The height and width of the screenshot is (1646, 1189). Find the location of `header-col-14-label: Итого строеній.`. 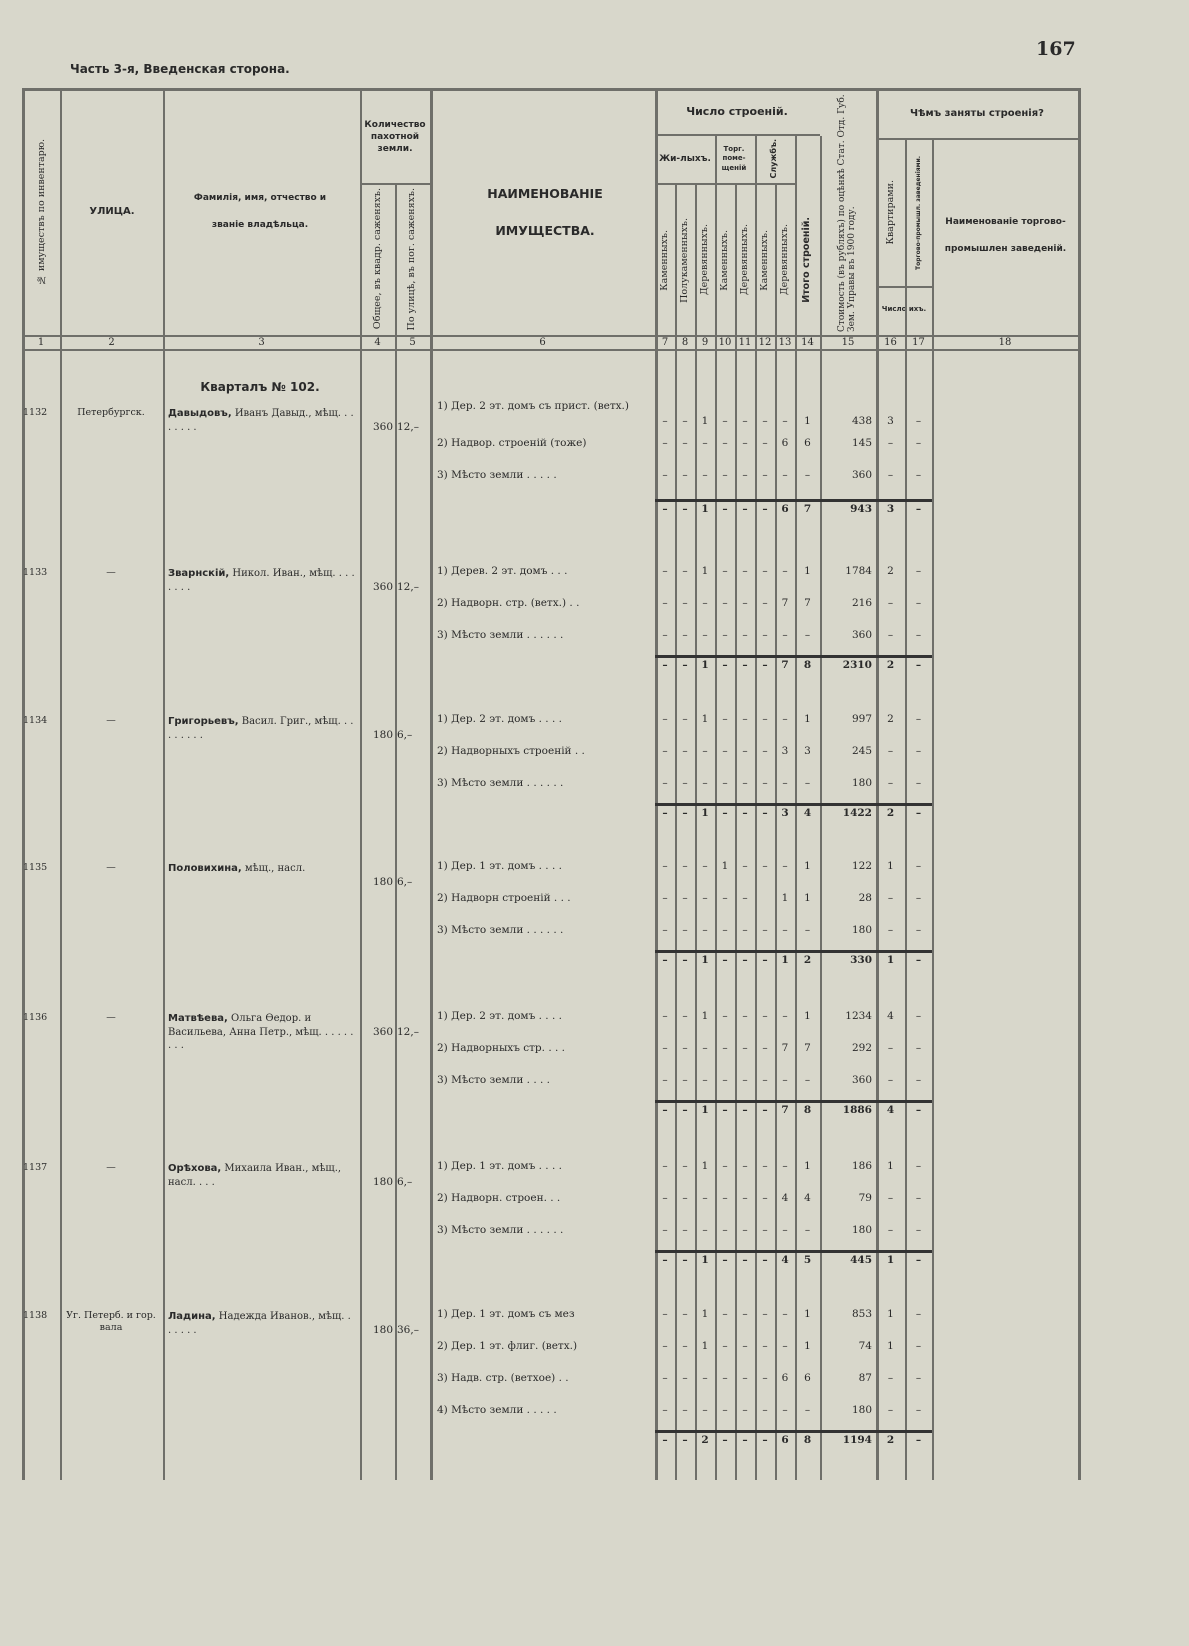

header-col-14-label: Итого строеній. is located at coordinates (807, 260).